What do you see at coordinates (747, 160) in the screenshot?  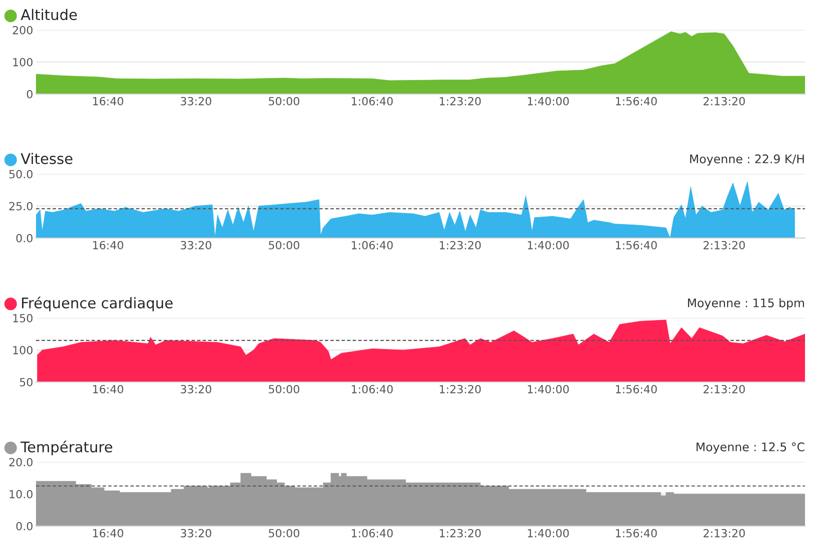 I see `ref-line-label: Moyenne : 22.9 K/H` at bounding box center [747, 160].